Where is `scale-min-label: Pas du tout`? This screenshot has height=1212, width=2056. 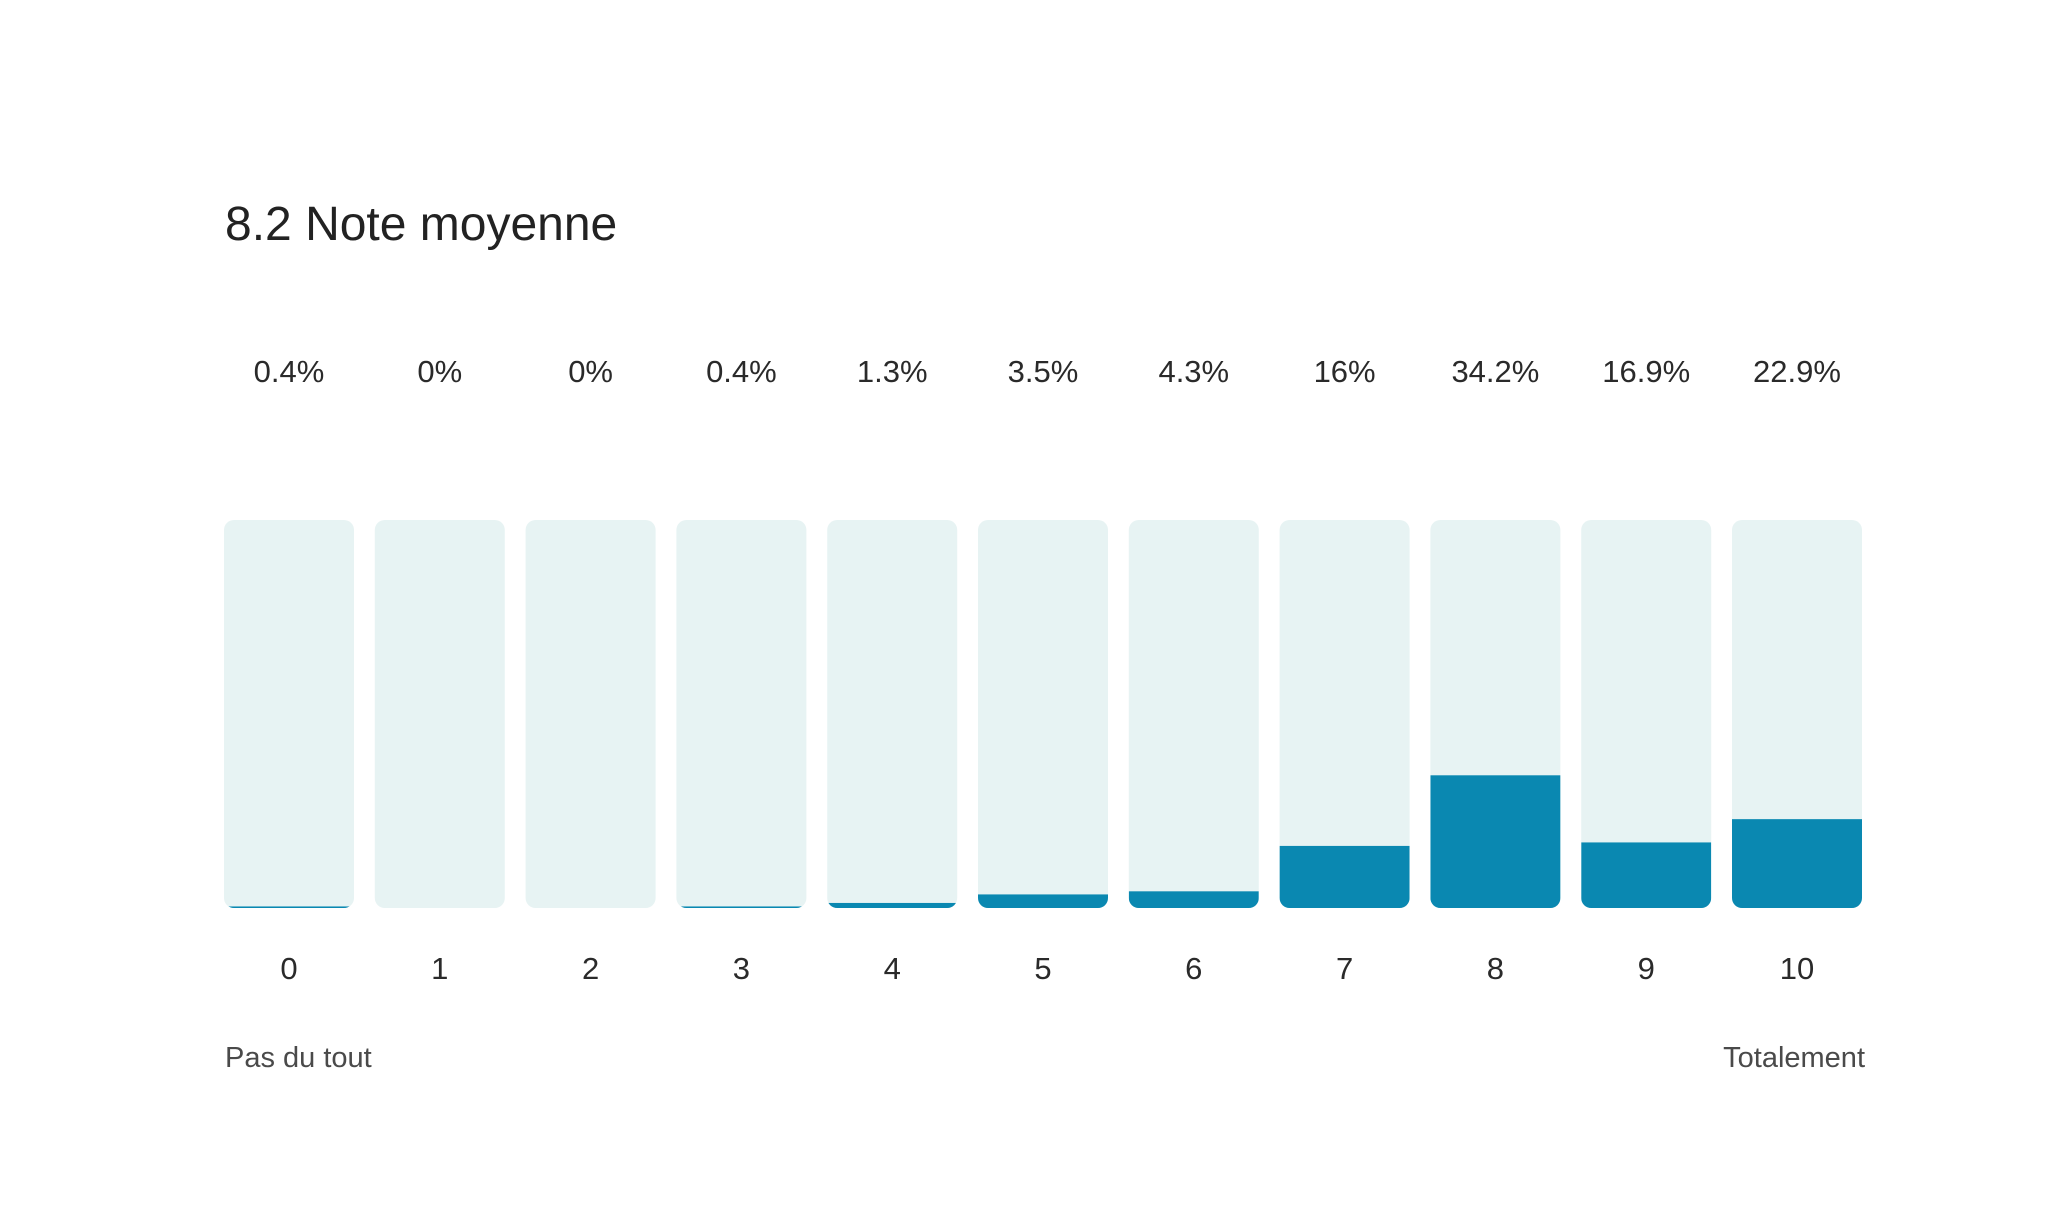 scale-min-label: Pas du tout is located at coordinates (298, 1058).